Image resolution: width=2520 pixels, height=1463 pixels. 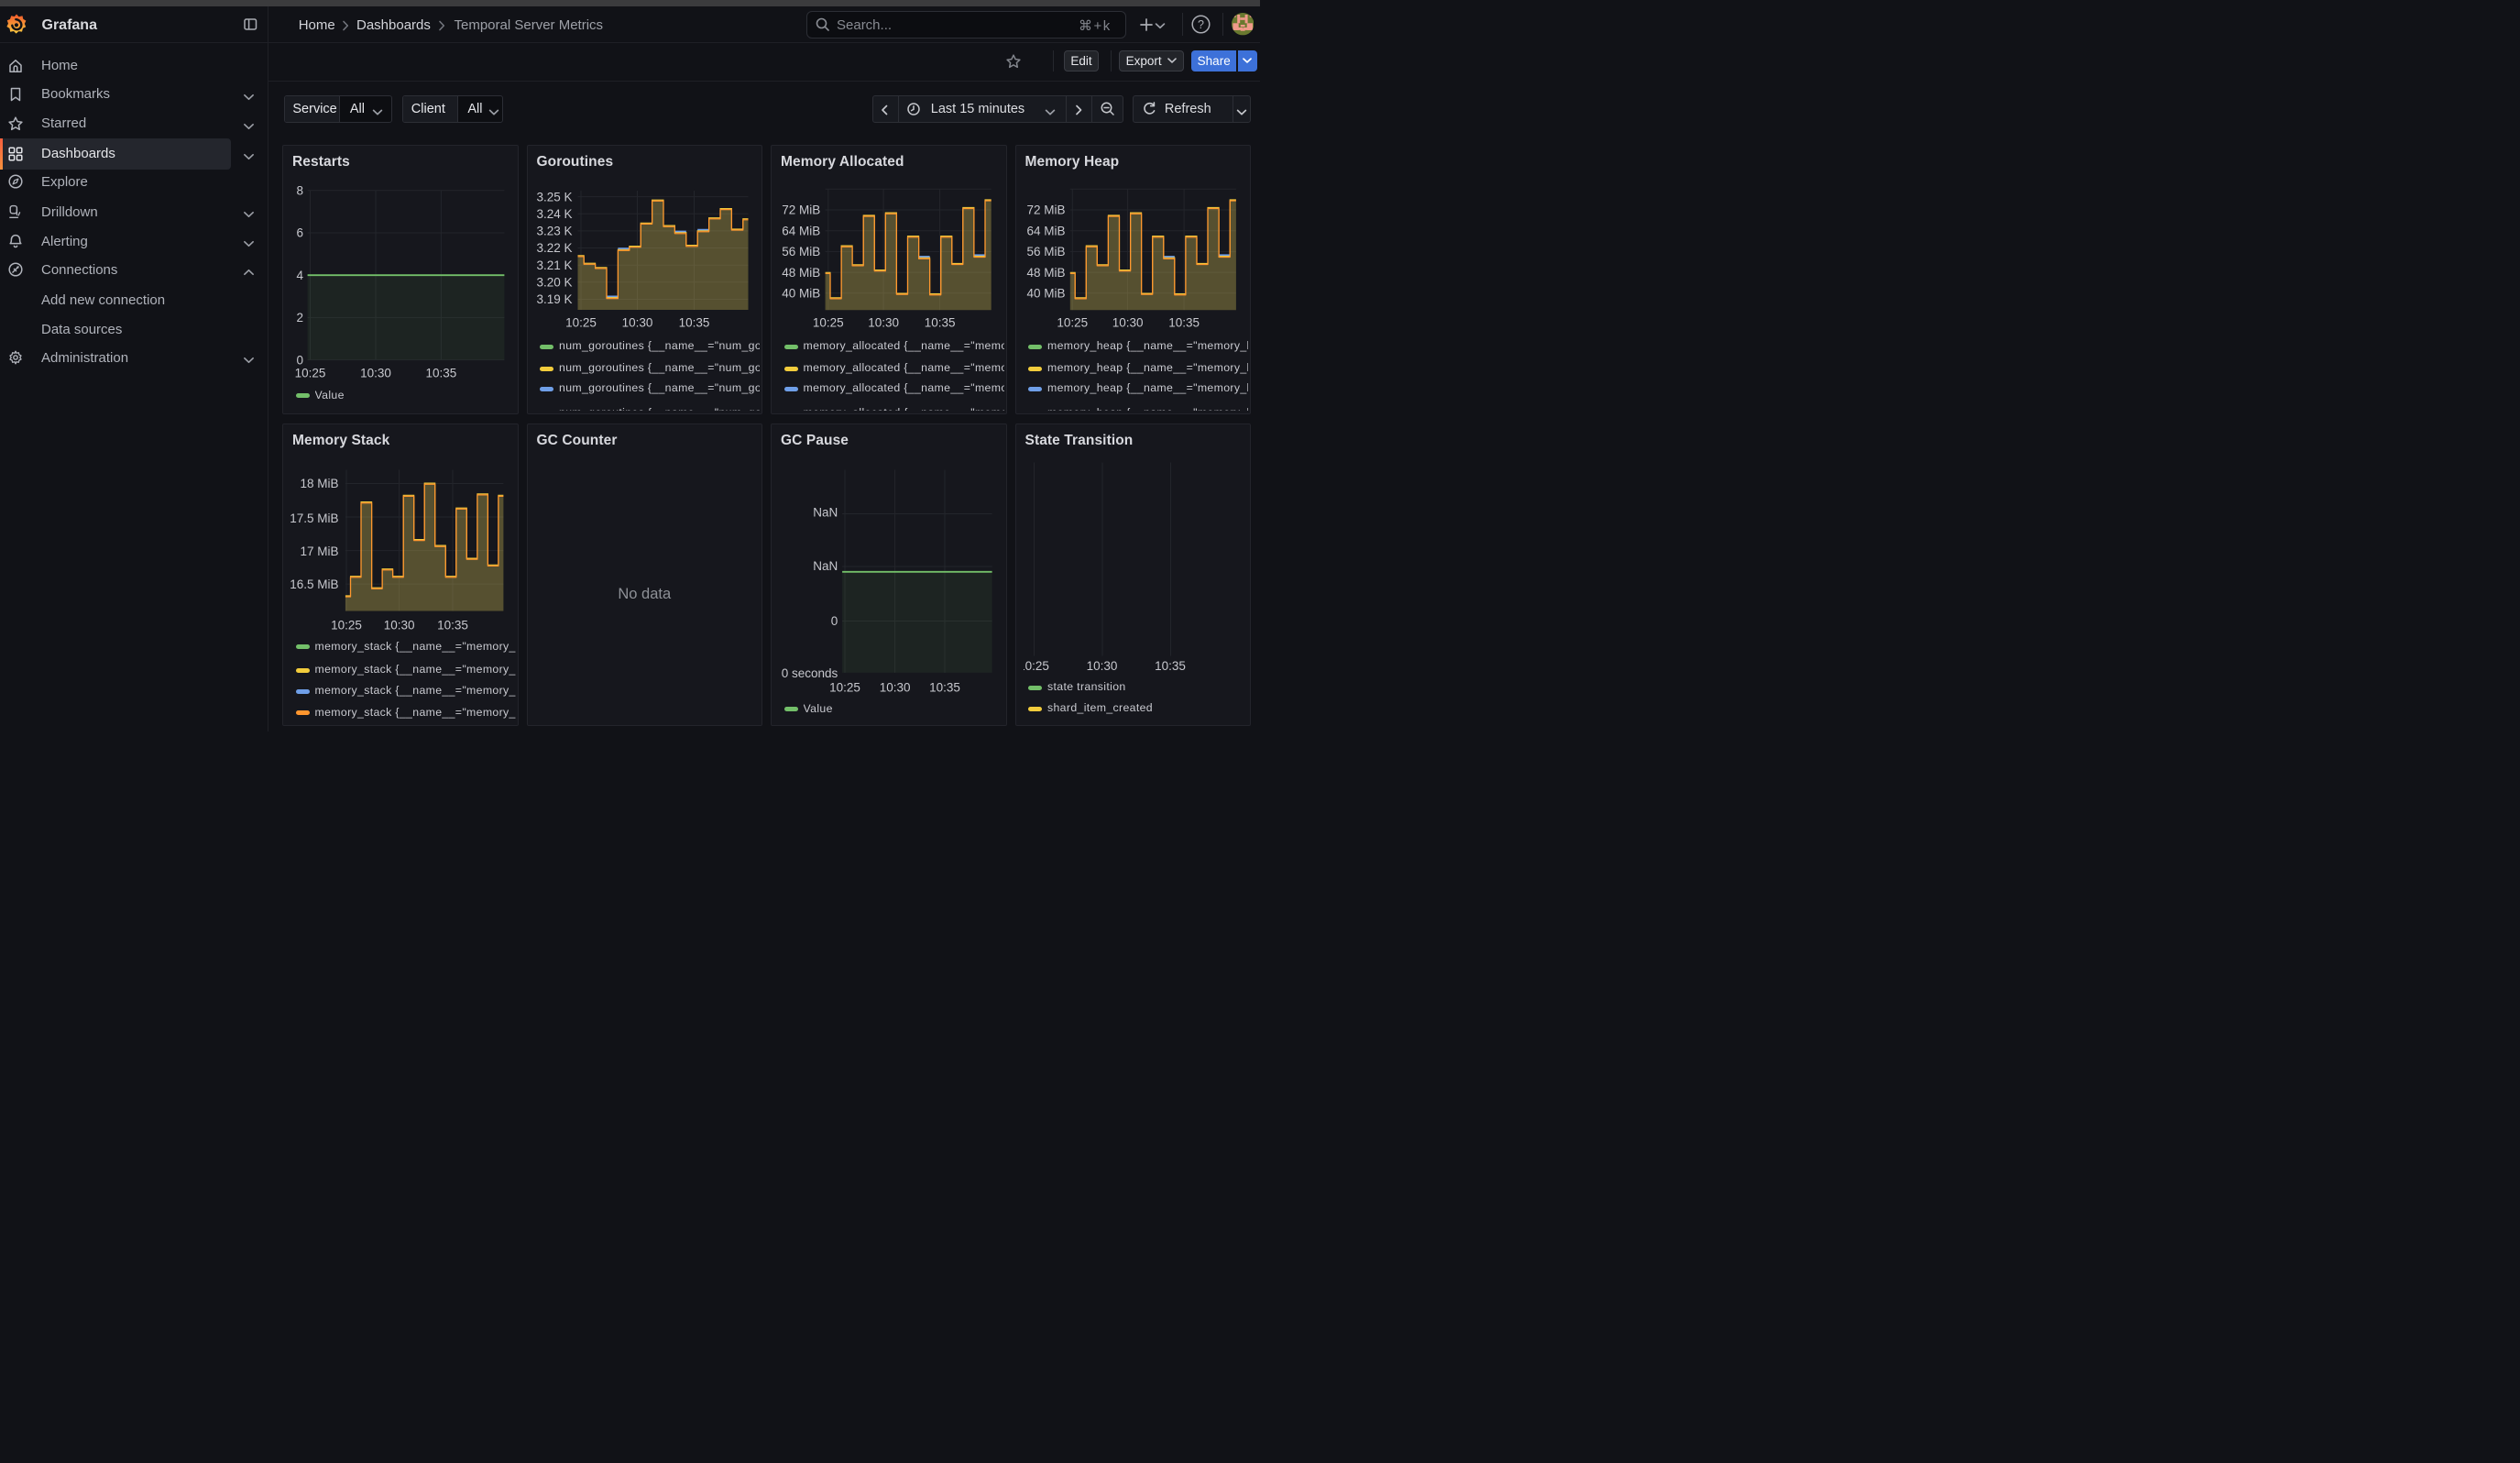 I want to click on svg-text: 17.5 MiB, so click(x=314, y=517).